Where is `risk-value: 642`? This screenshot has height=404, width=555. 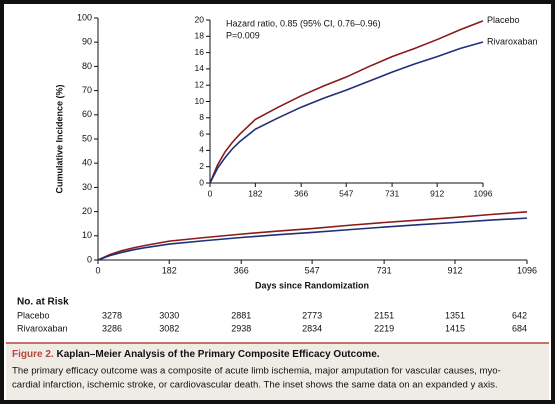 risk-value: 642 is located at coordinates (519, 315).